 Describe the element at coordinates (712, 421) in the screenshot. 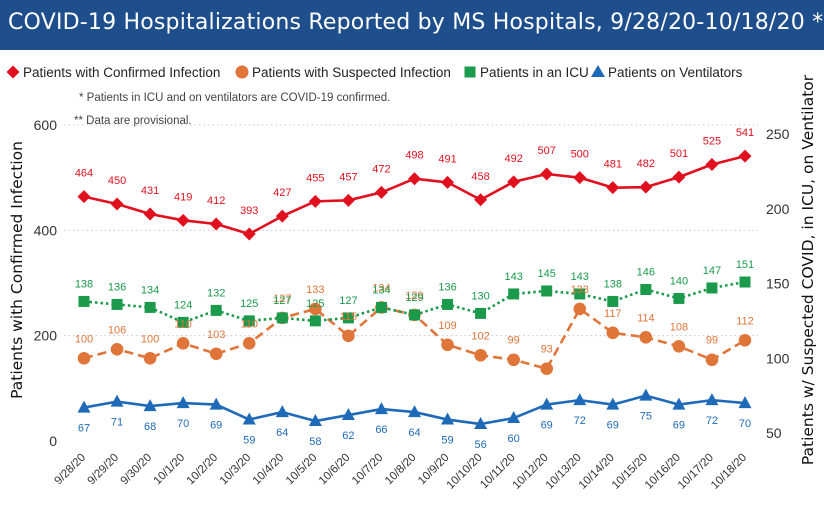

I see `data-label-patients-on-ventilators-10-17-20: 72` at that location.